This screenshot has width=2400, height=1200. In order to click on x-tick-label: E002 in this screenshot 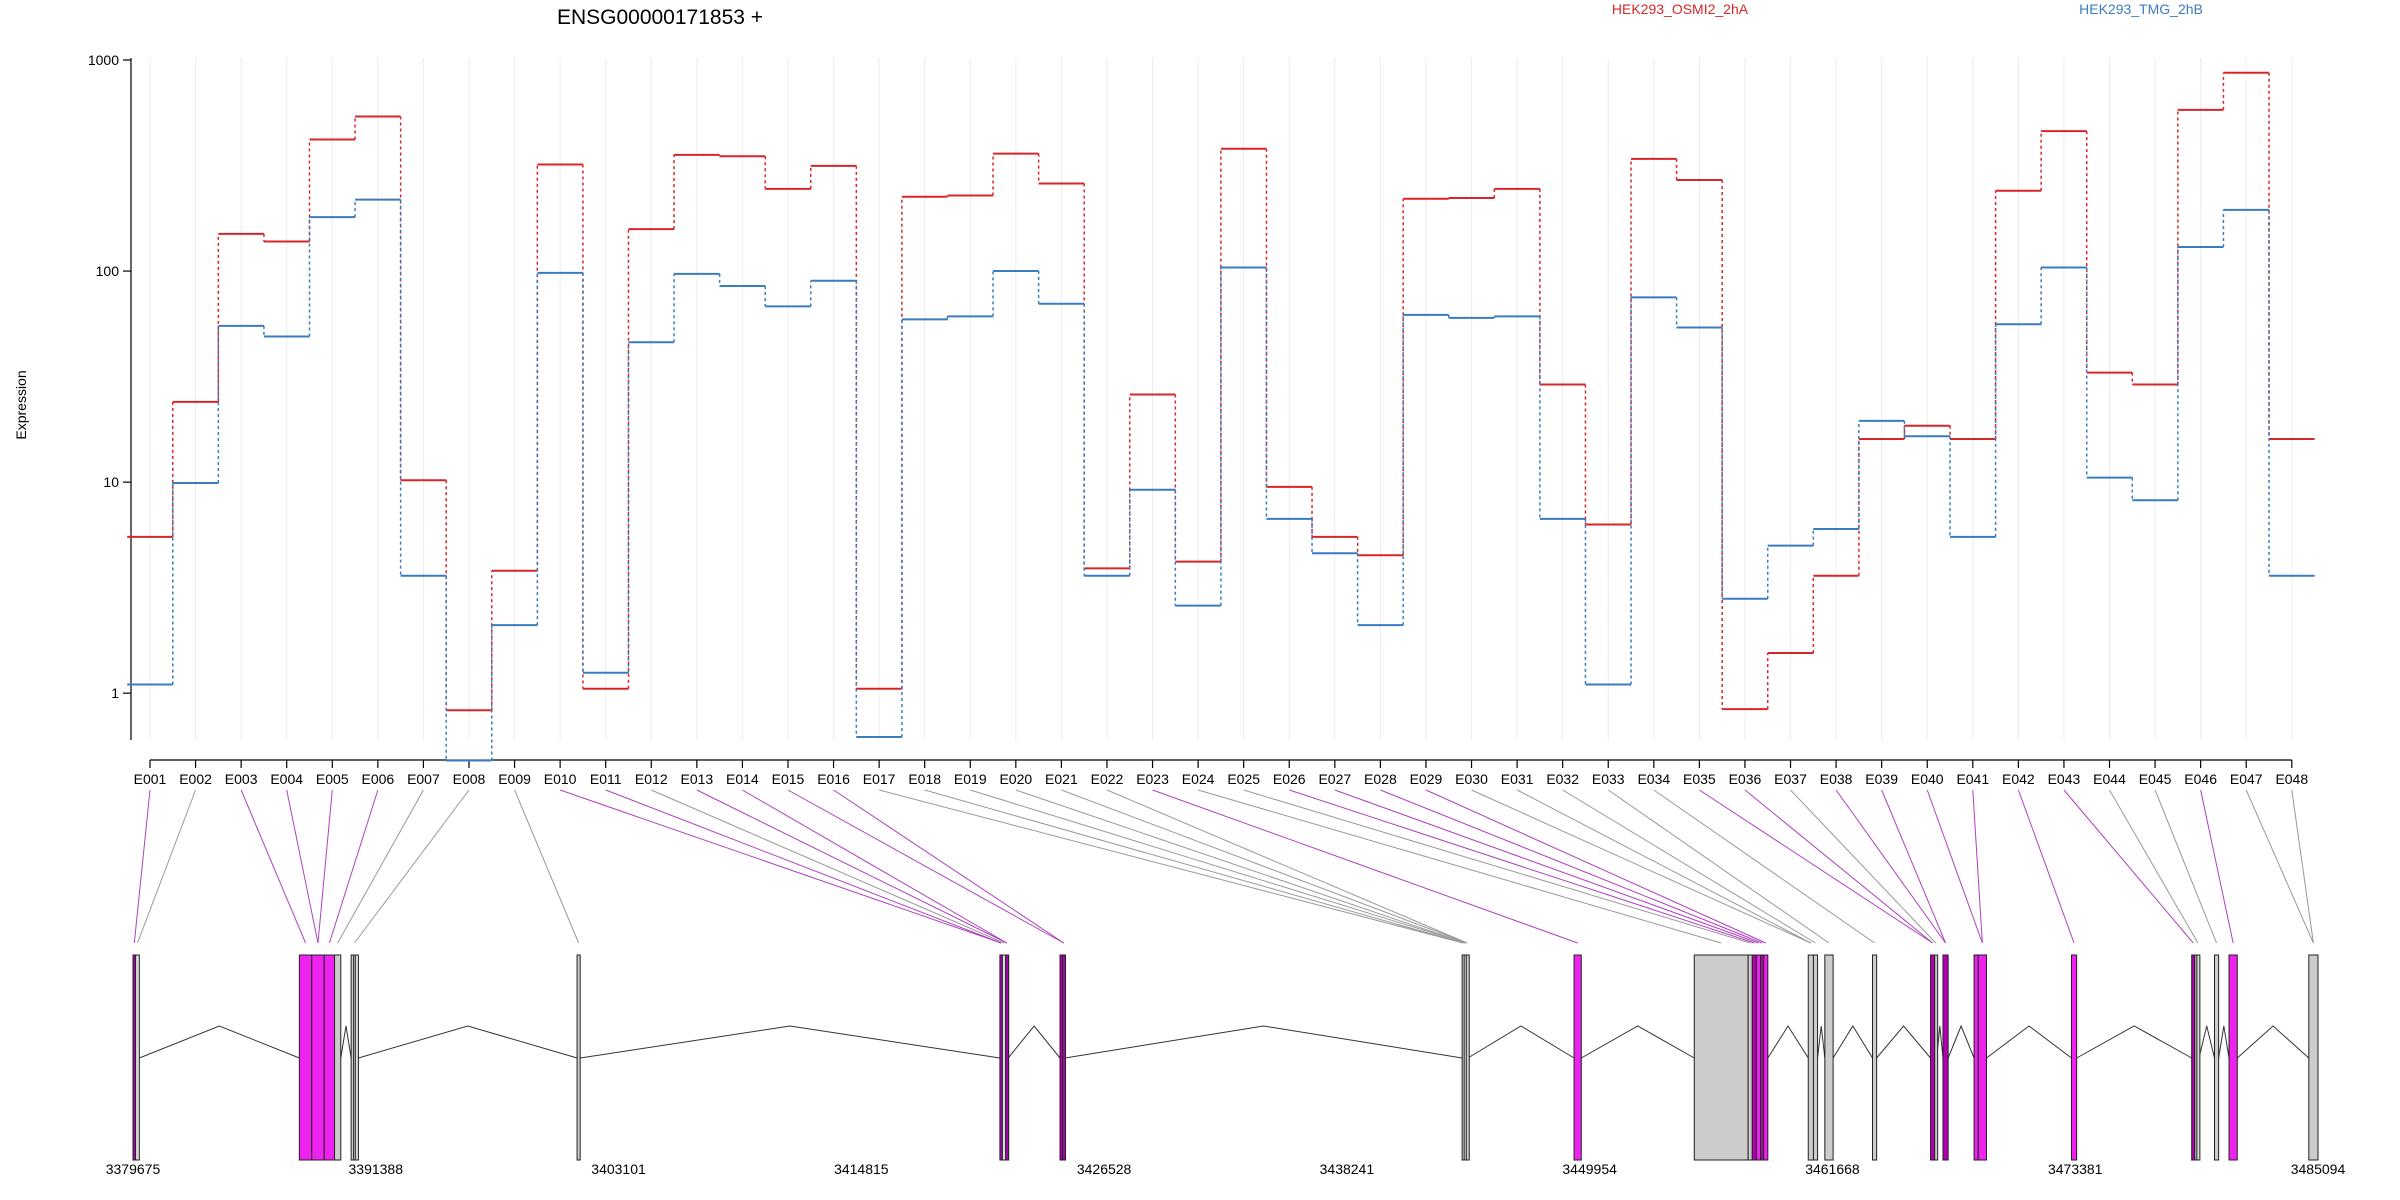, I will do `click(195, 779)`.